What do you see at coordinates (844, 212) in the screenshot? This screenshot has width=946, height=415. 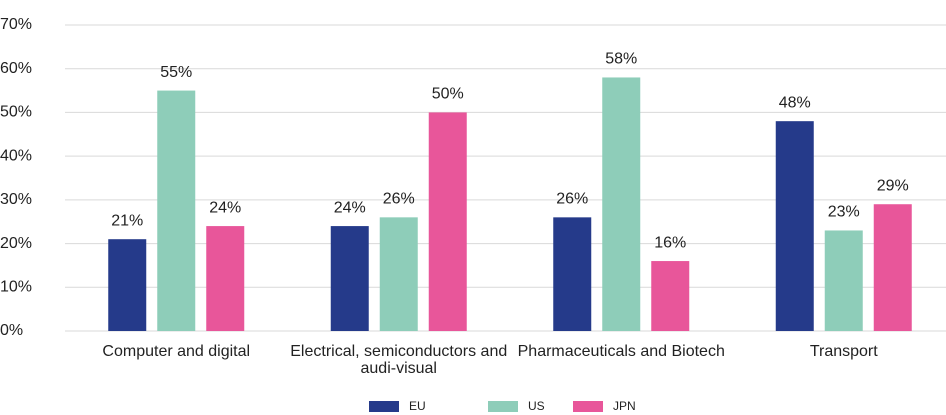 I see `value-label: 23%` at bounding box center [844, 212].